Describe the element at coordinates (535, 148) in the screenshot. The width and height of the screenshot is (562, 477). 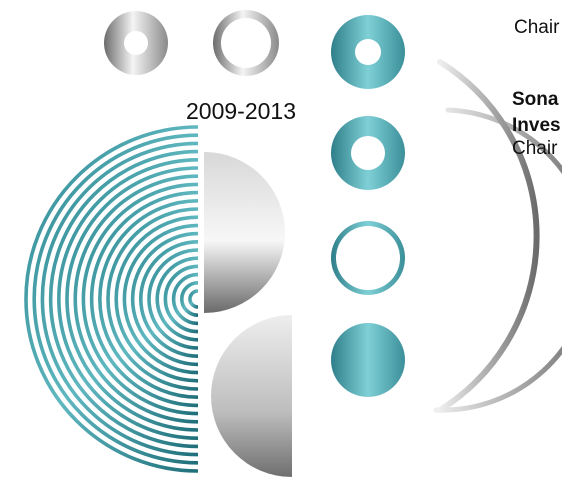
I see `role-chair-bottom: Chair` at that location.